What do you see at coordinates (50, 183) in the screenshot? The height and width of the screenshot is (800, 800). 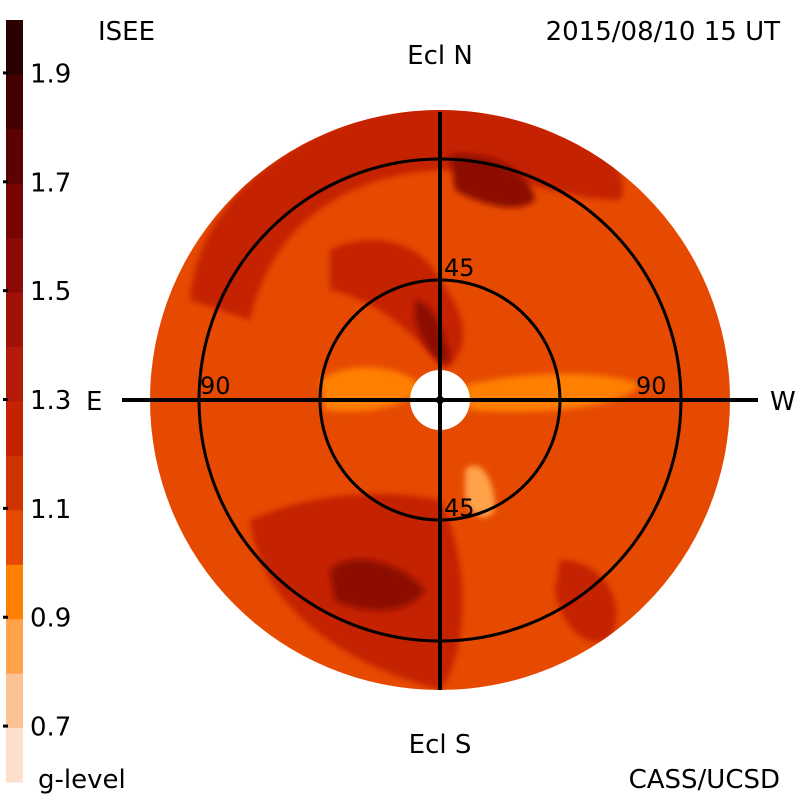 I see `colorbar-tick-label: 1.7` at bounding box center [50, 183].